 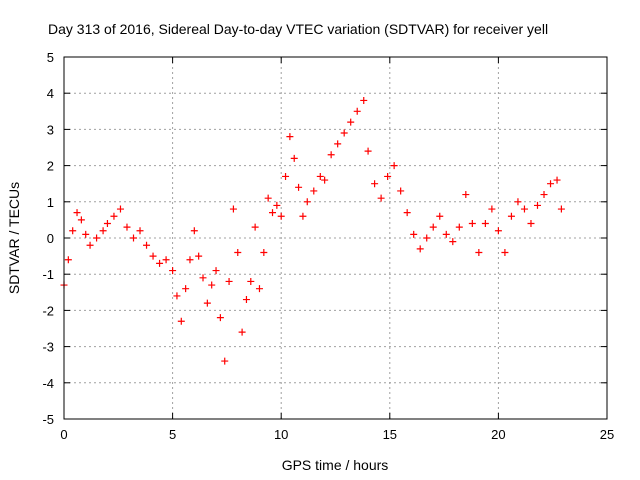 I want to click on y-tick-label: 1, so click(x=50, y=202).